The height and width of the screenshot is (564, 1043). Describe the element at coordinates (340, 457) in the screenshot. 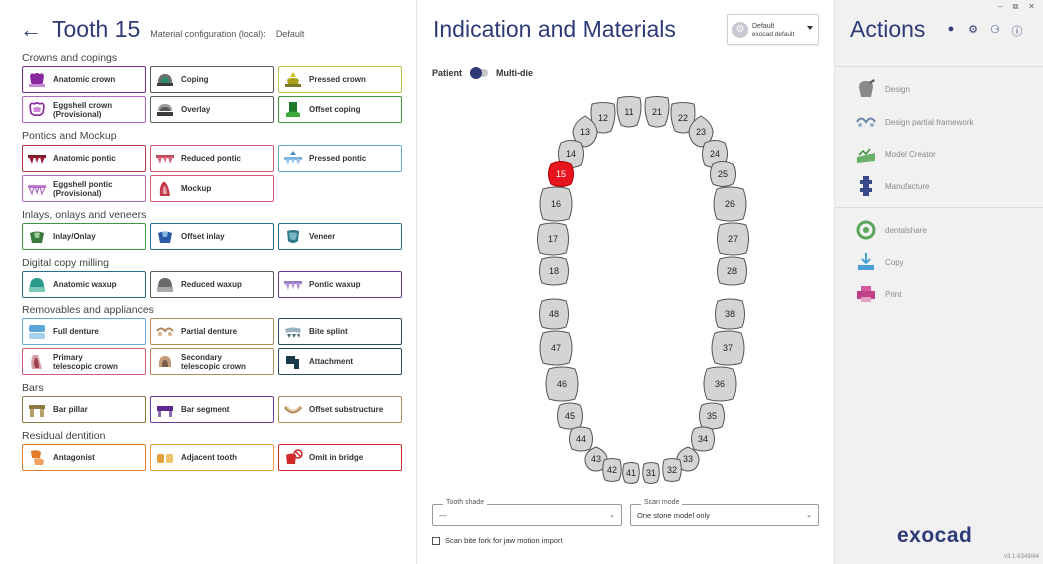

I see `omit-in-bridge-button: Omit in bridge` at that location.